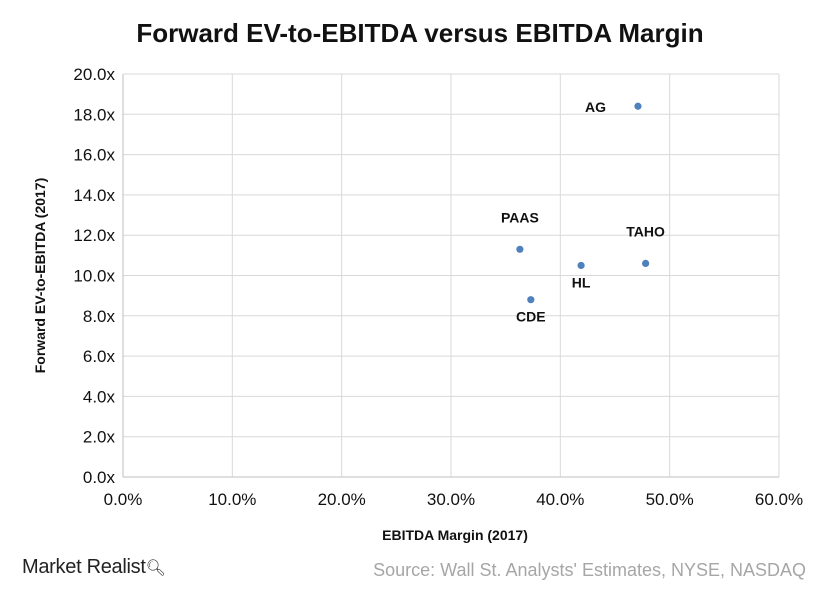 This screenshot has width=840, height=600. I want to click on y-tick-label: 2.0x, so click(99, 437).